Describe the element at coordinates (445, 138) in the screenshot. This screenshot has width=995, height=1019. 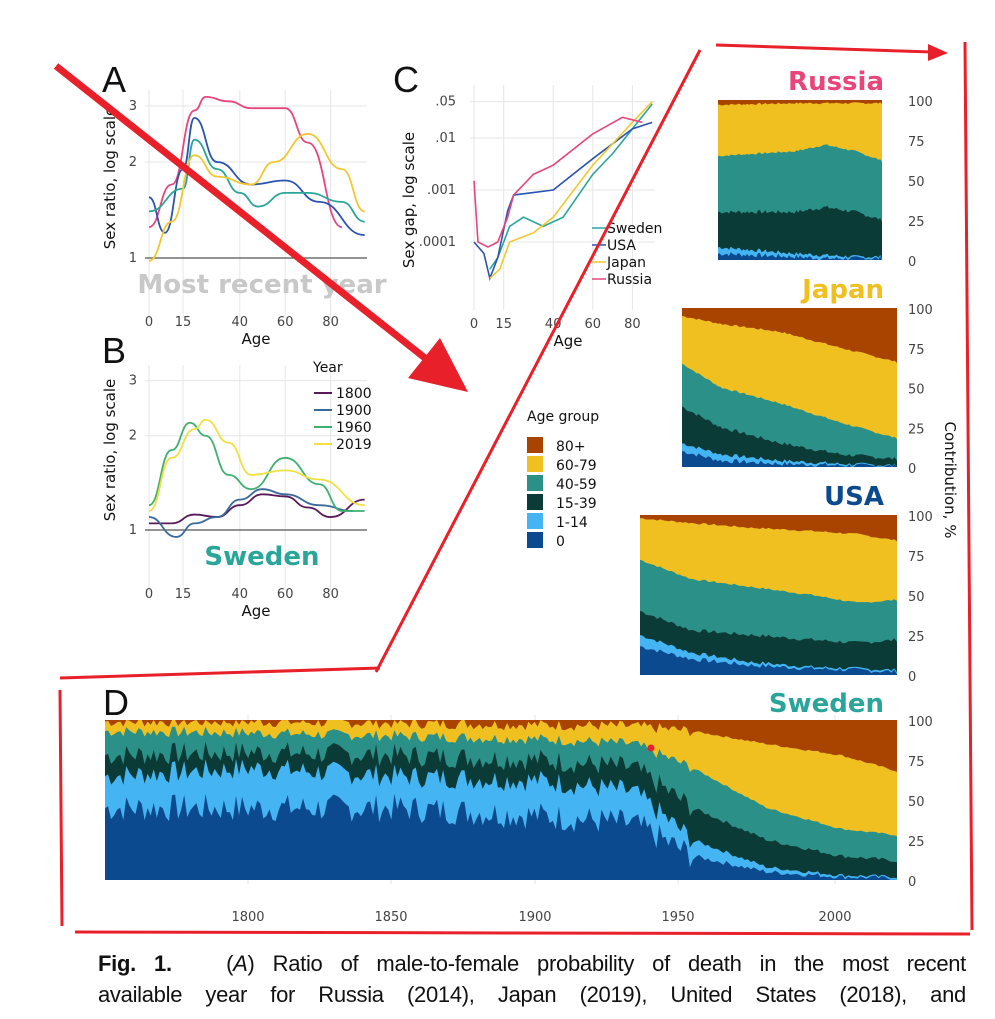
I see `y-tick-label: .01` at that location.